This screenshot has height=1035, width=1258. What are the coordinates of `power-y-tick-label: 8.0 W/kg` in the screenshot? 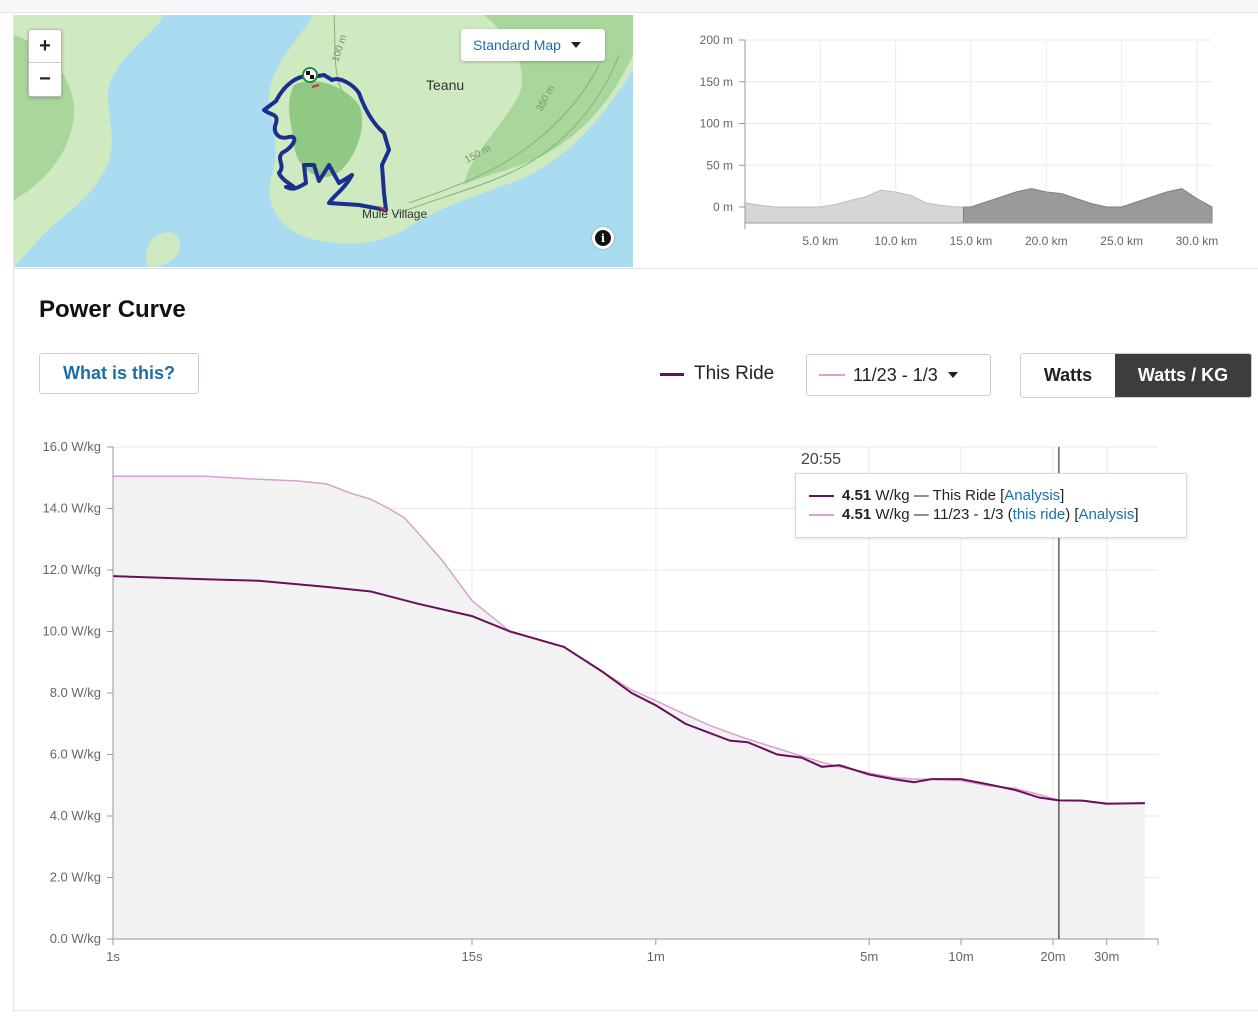 It's located at (75, 692).